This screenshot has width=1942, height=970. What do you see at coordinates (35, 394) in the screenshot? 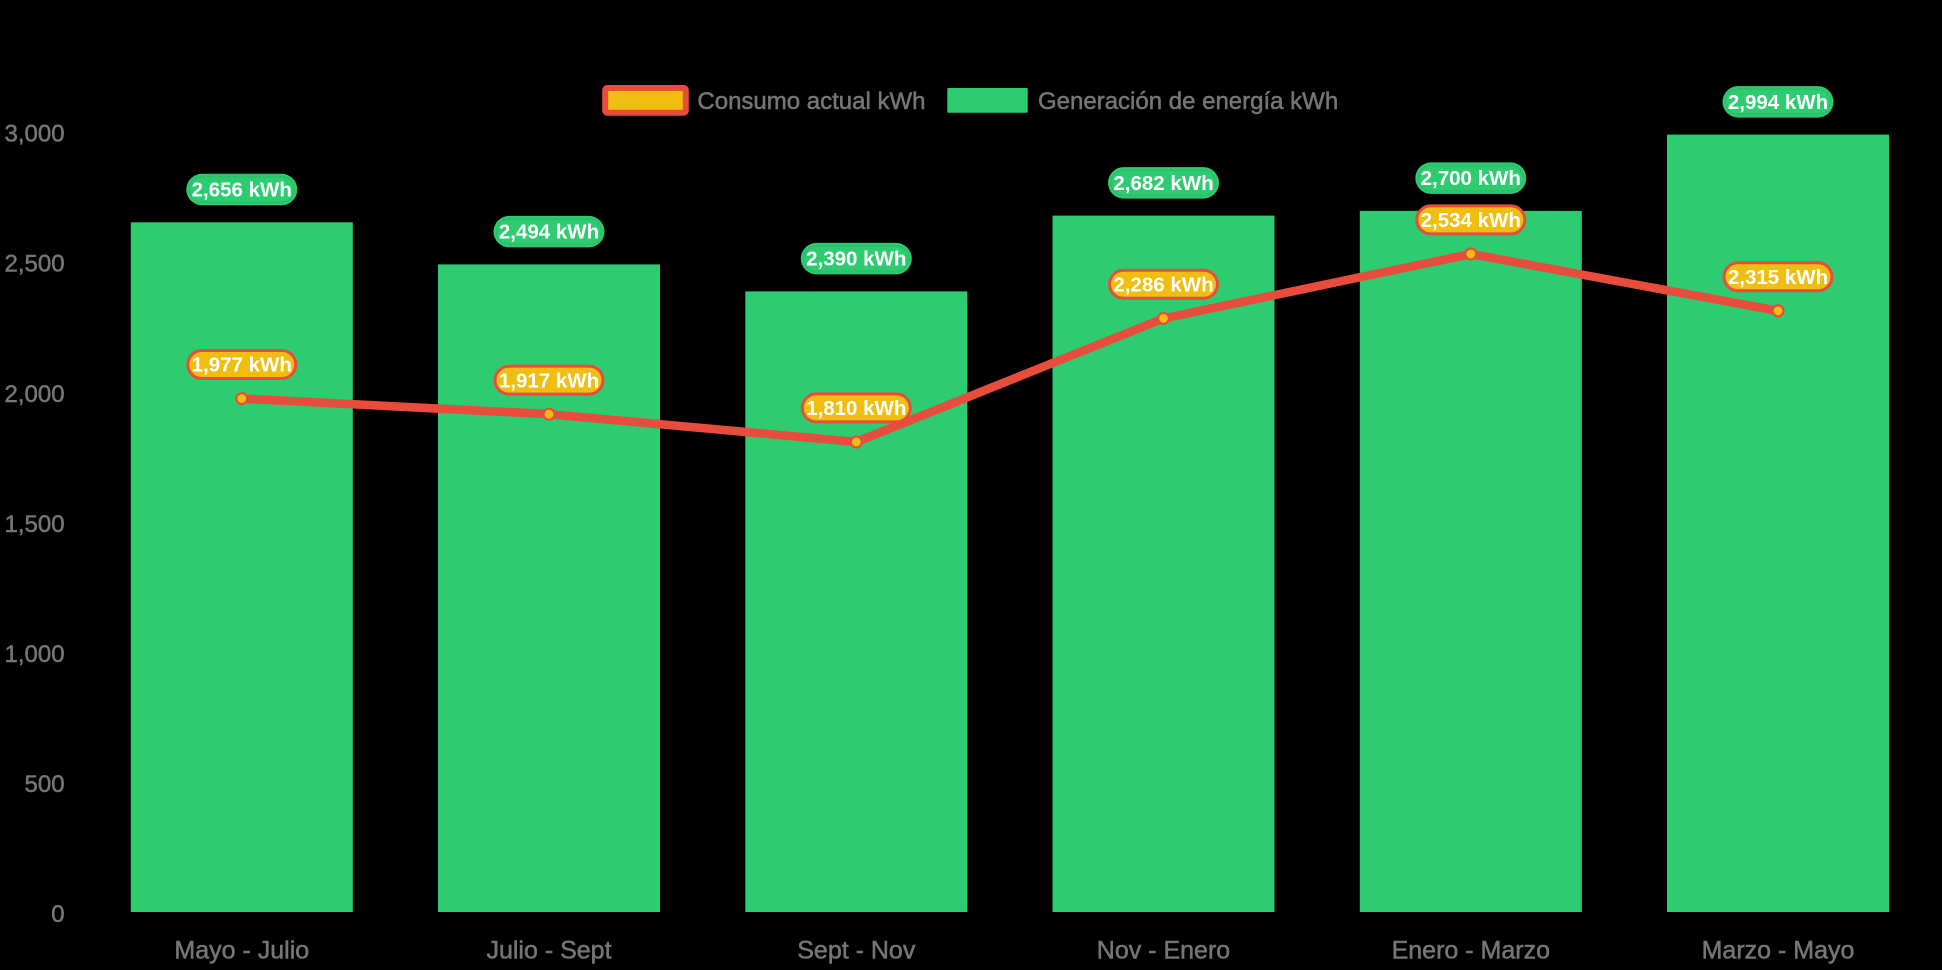
I see `svg-text: 2,000` at bounding box center [35, 394].